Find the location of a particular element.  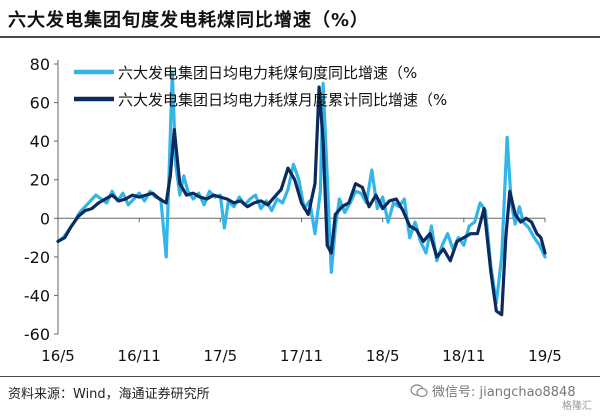

y-tick-label: 80 is located at coordinates (40, 64).